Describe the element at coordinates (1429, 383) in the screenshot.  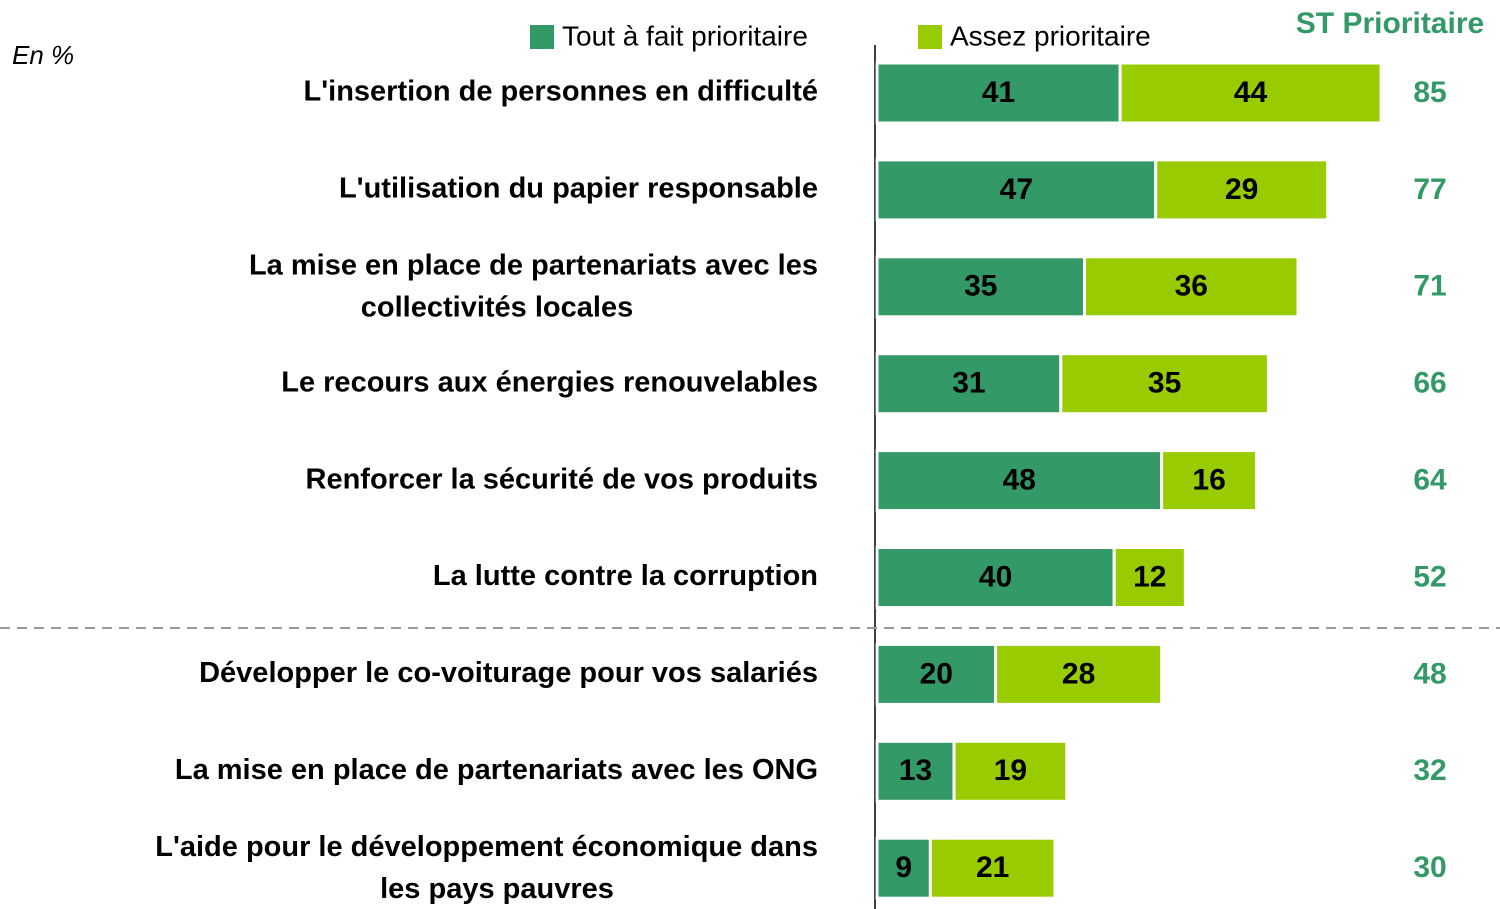
I see `total-label: 66` at that location.